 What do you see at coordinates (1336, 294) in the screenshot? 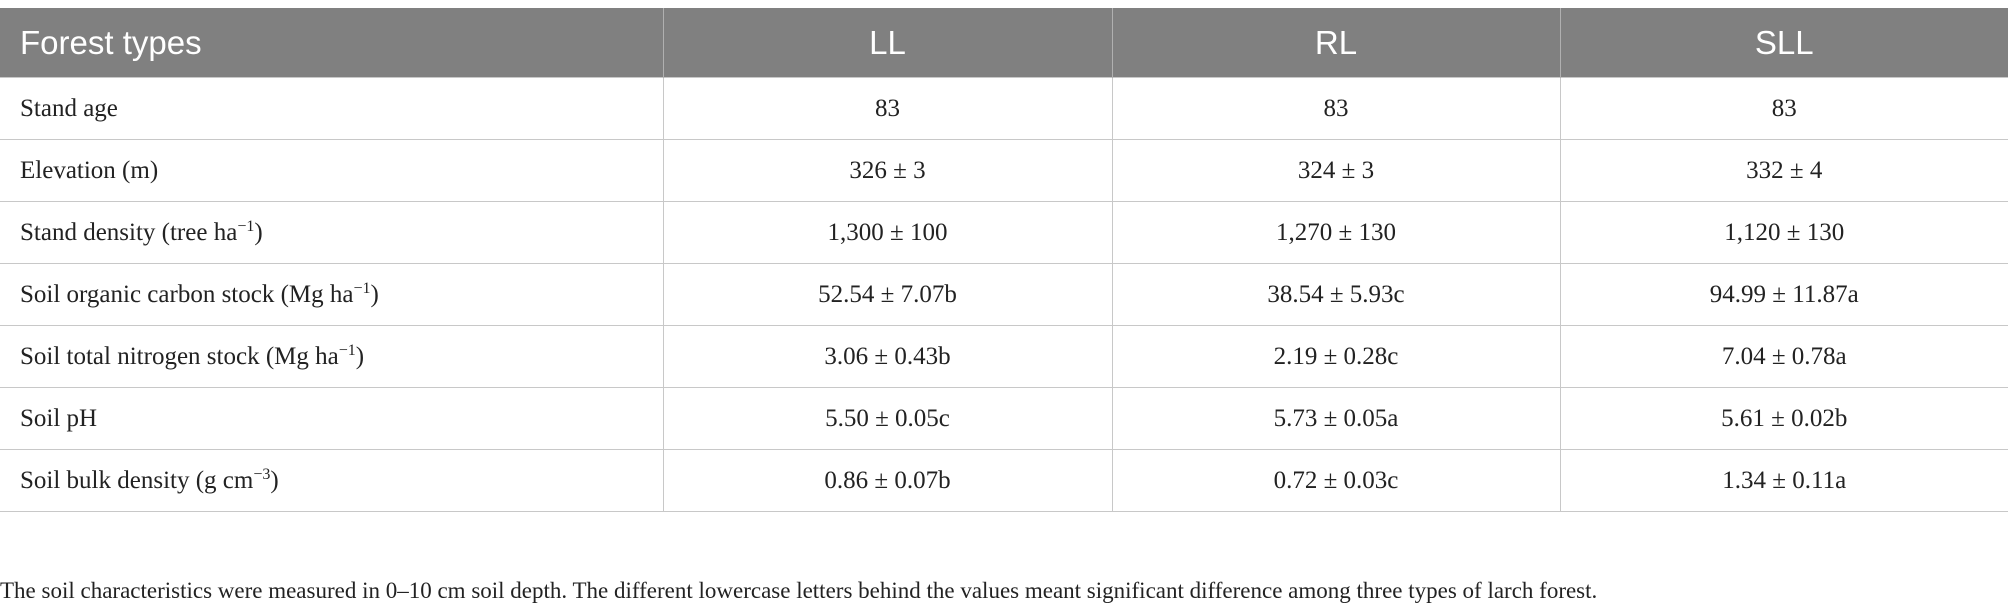
I see `value-cell: 38.54 ± 5.93c` at bounding box center [1336, 294].